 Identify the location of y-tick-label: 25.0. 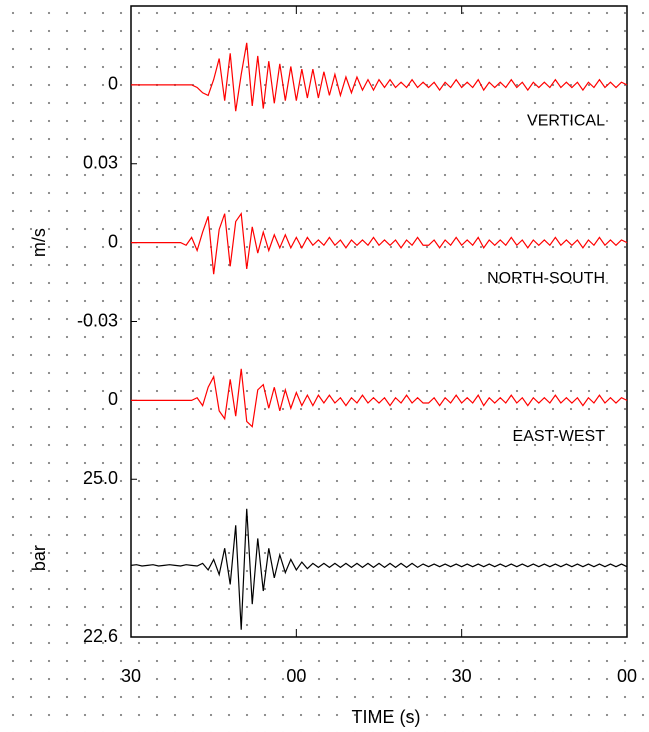
(100, 478).